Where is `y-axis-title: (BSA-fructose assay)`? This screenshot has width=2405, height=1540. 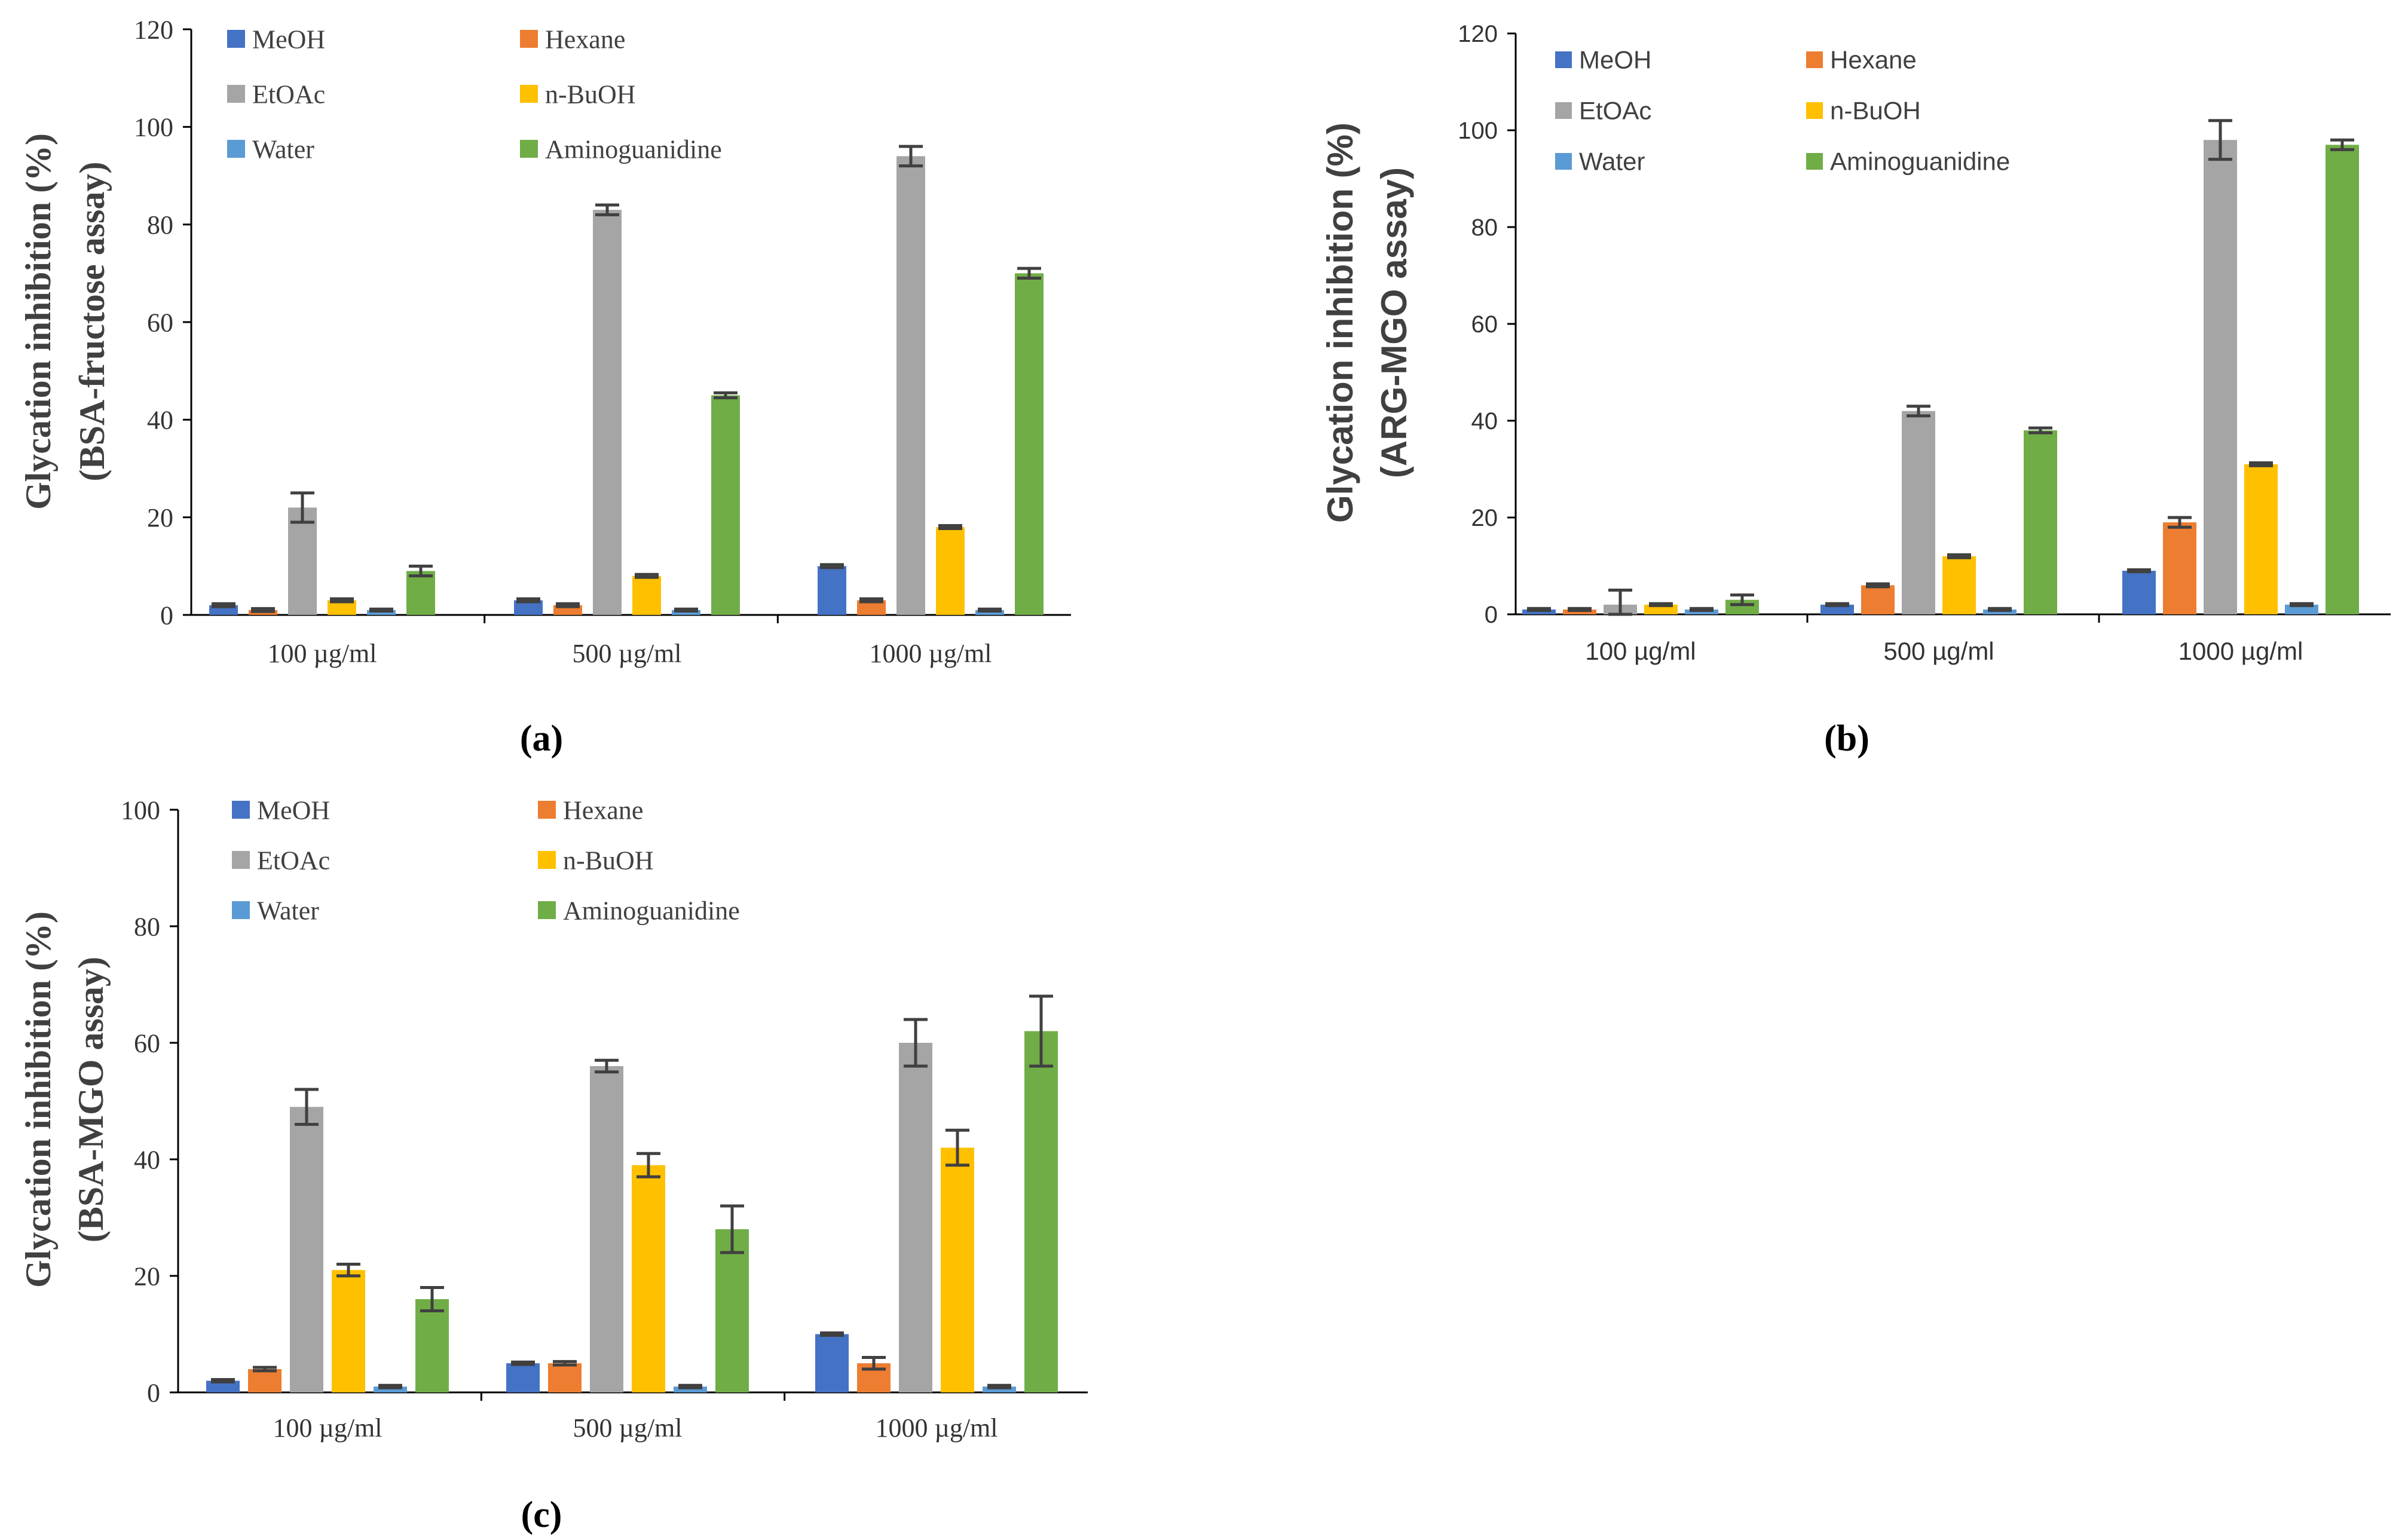 y-axis-title: (BSA-fructose assay) is located at coordinates (92, 322).